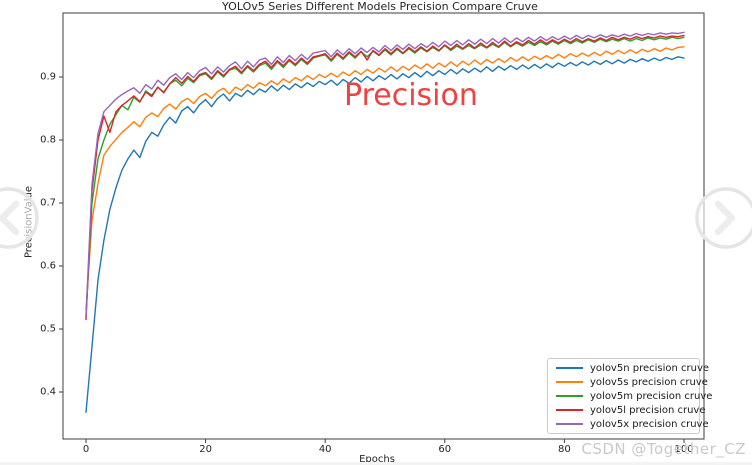 This screenshot has width=752, height=465. I want to click on y-tick-label: 0.5, so click(48, 329).